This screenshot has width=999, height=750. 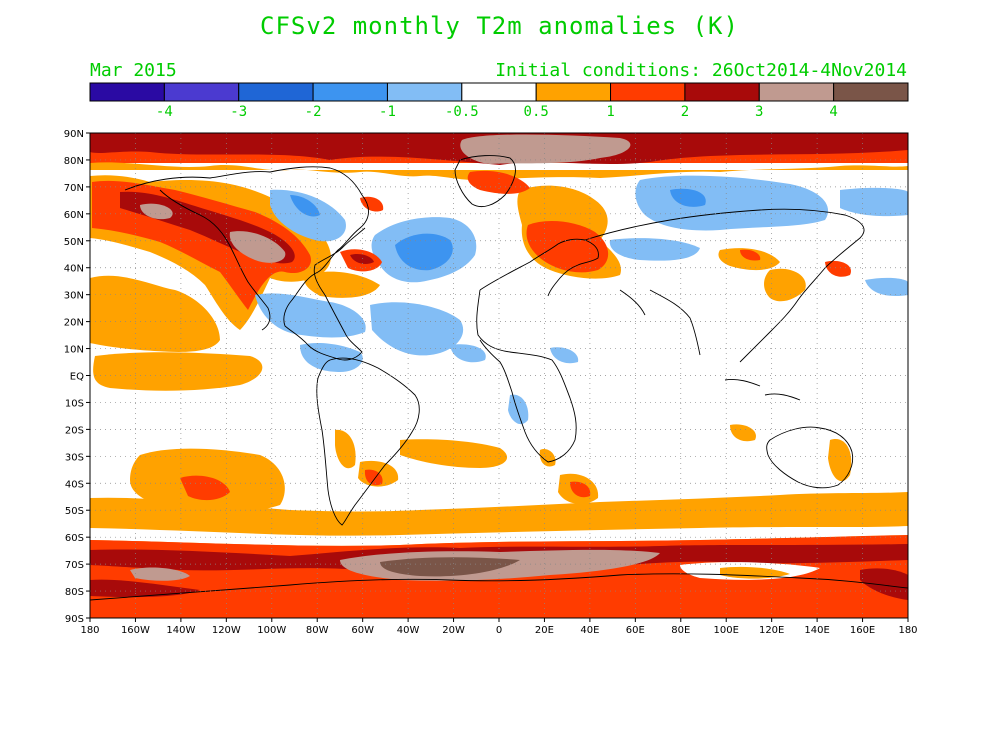 What do you see at coordinates (74, 323) in the screenshot?
I see `lat-label: 20N` at bounding box center [74, 323].